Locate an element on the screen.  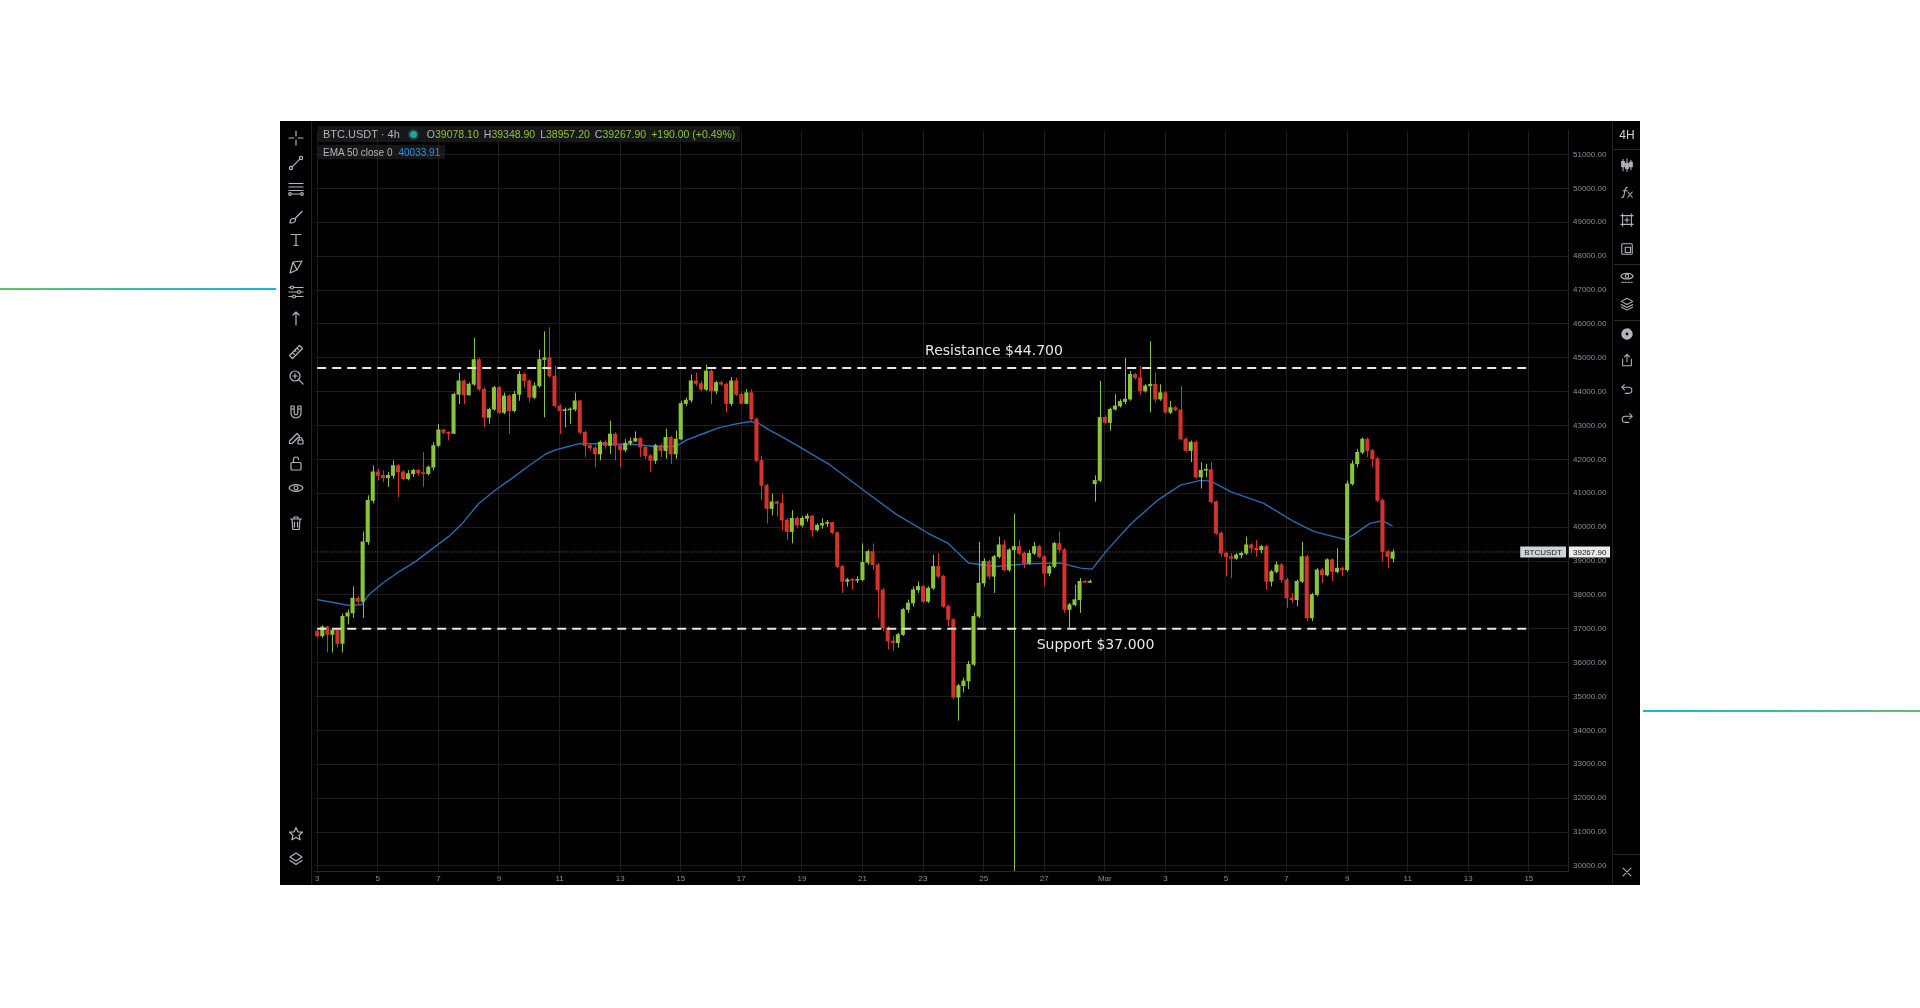
y-tick-label: 42000.00 is located at coordinates (1590, 459).